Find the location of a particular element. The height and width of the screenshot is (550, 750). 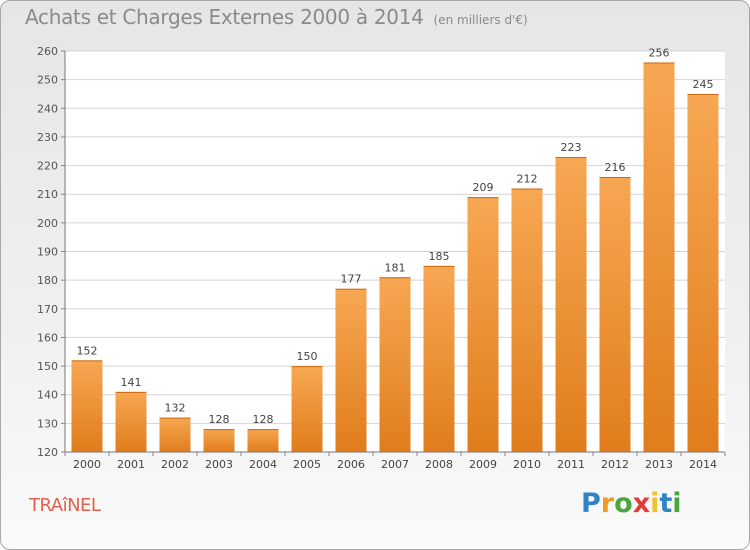

y-tick-label: 160 is located at coordinates (47, 337).